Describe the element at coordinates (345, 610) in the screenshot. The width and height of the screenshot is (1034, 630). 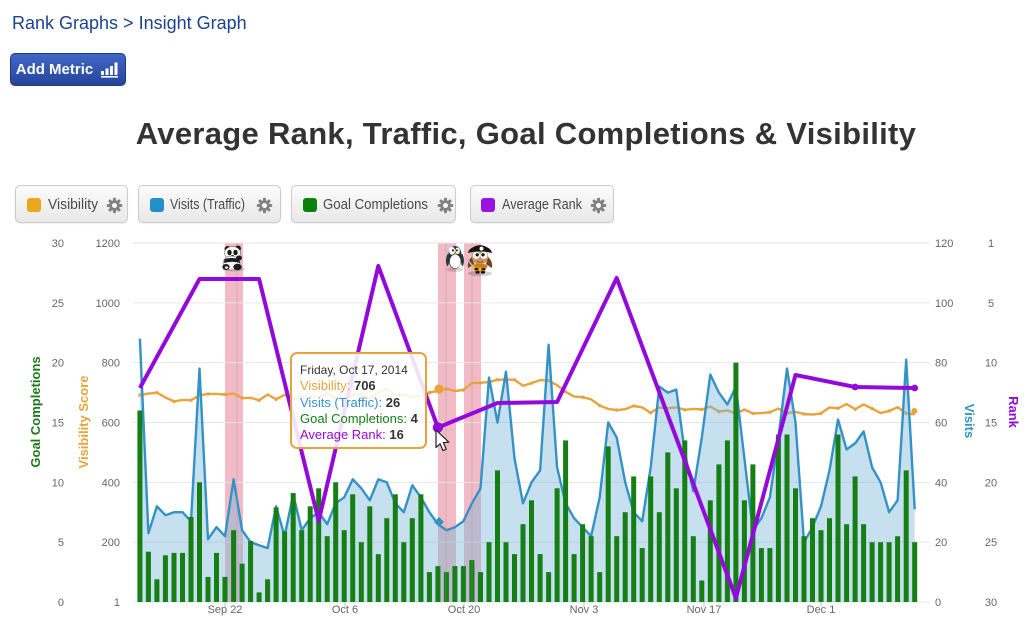
I see `svg-text: Oct 6` at that location.